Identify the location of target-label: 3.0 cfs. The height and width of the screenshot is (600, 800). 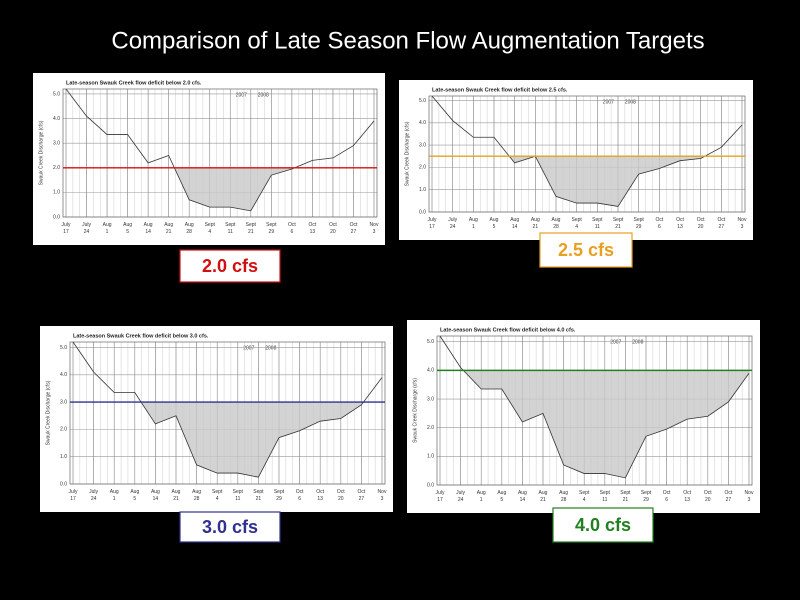
(230, 527).